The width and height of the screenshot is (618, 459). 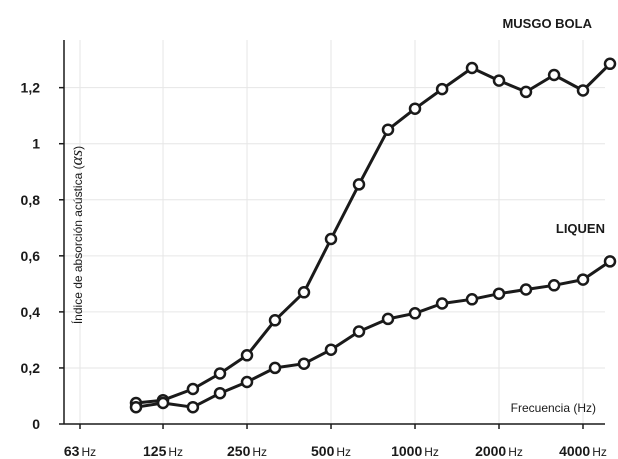 I want to click on y-tick-labels: 0 0,2 0,4 0,6 0,8 1 1,2, so click(x=42, y=256).